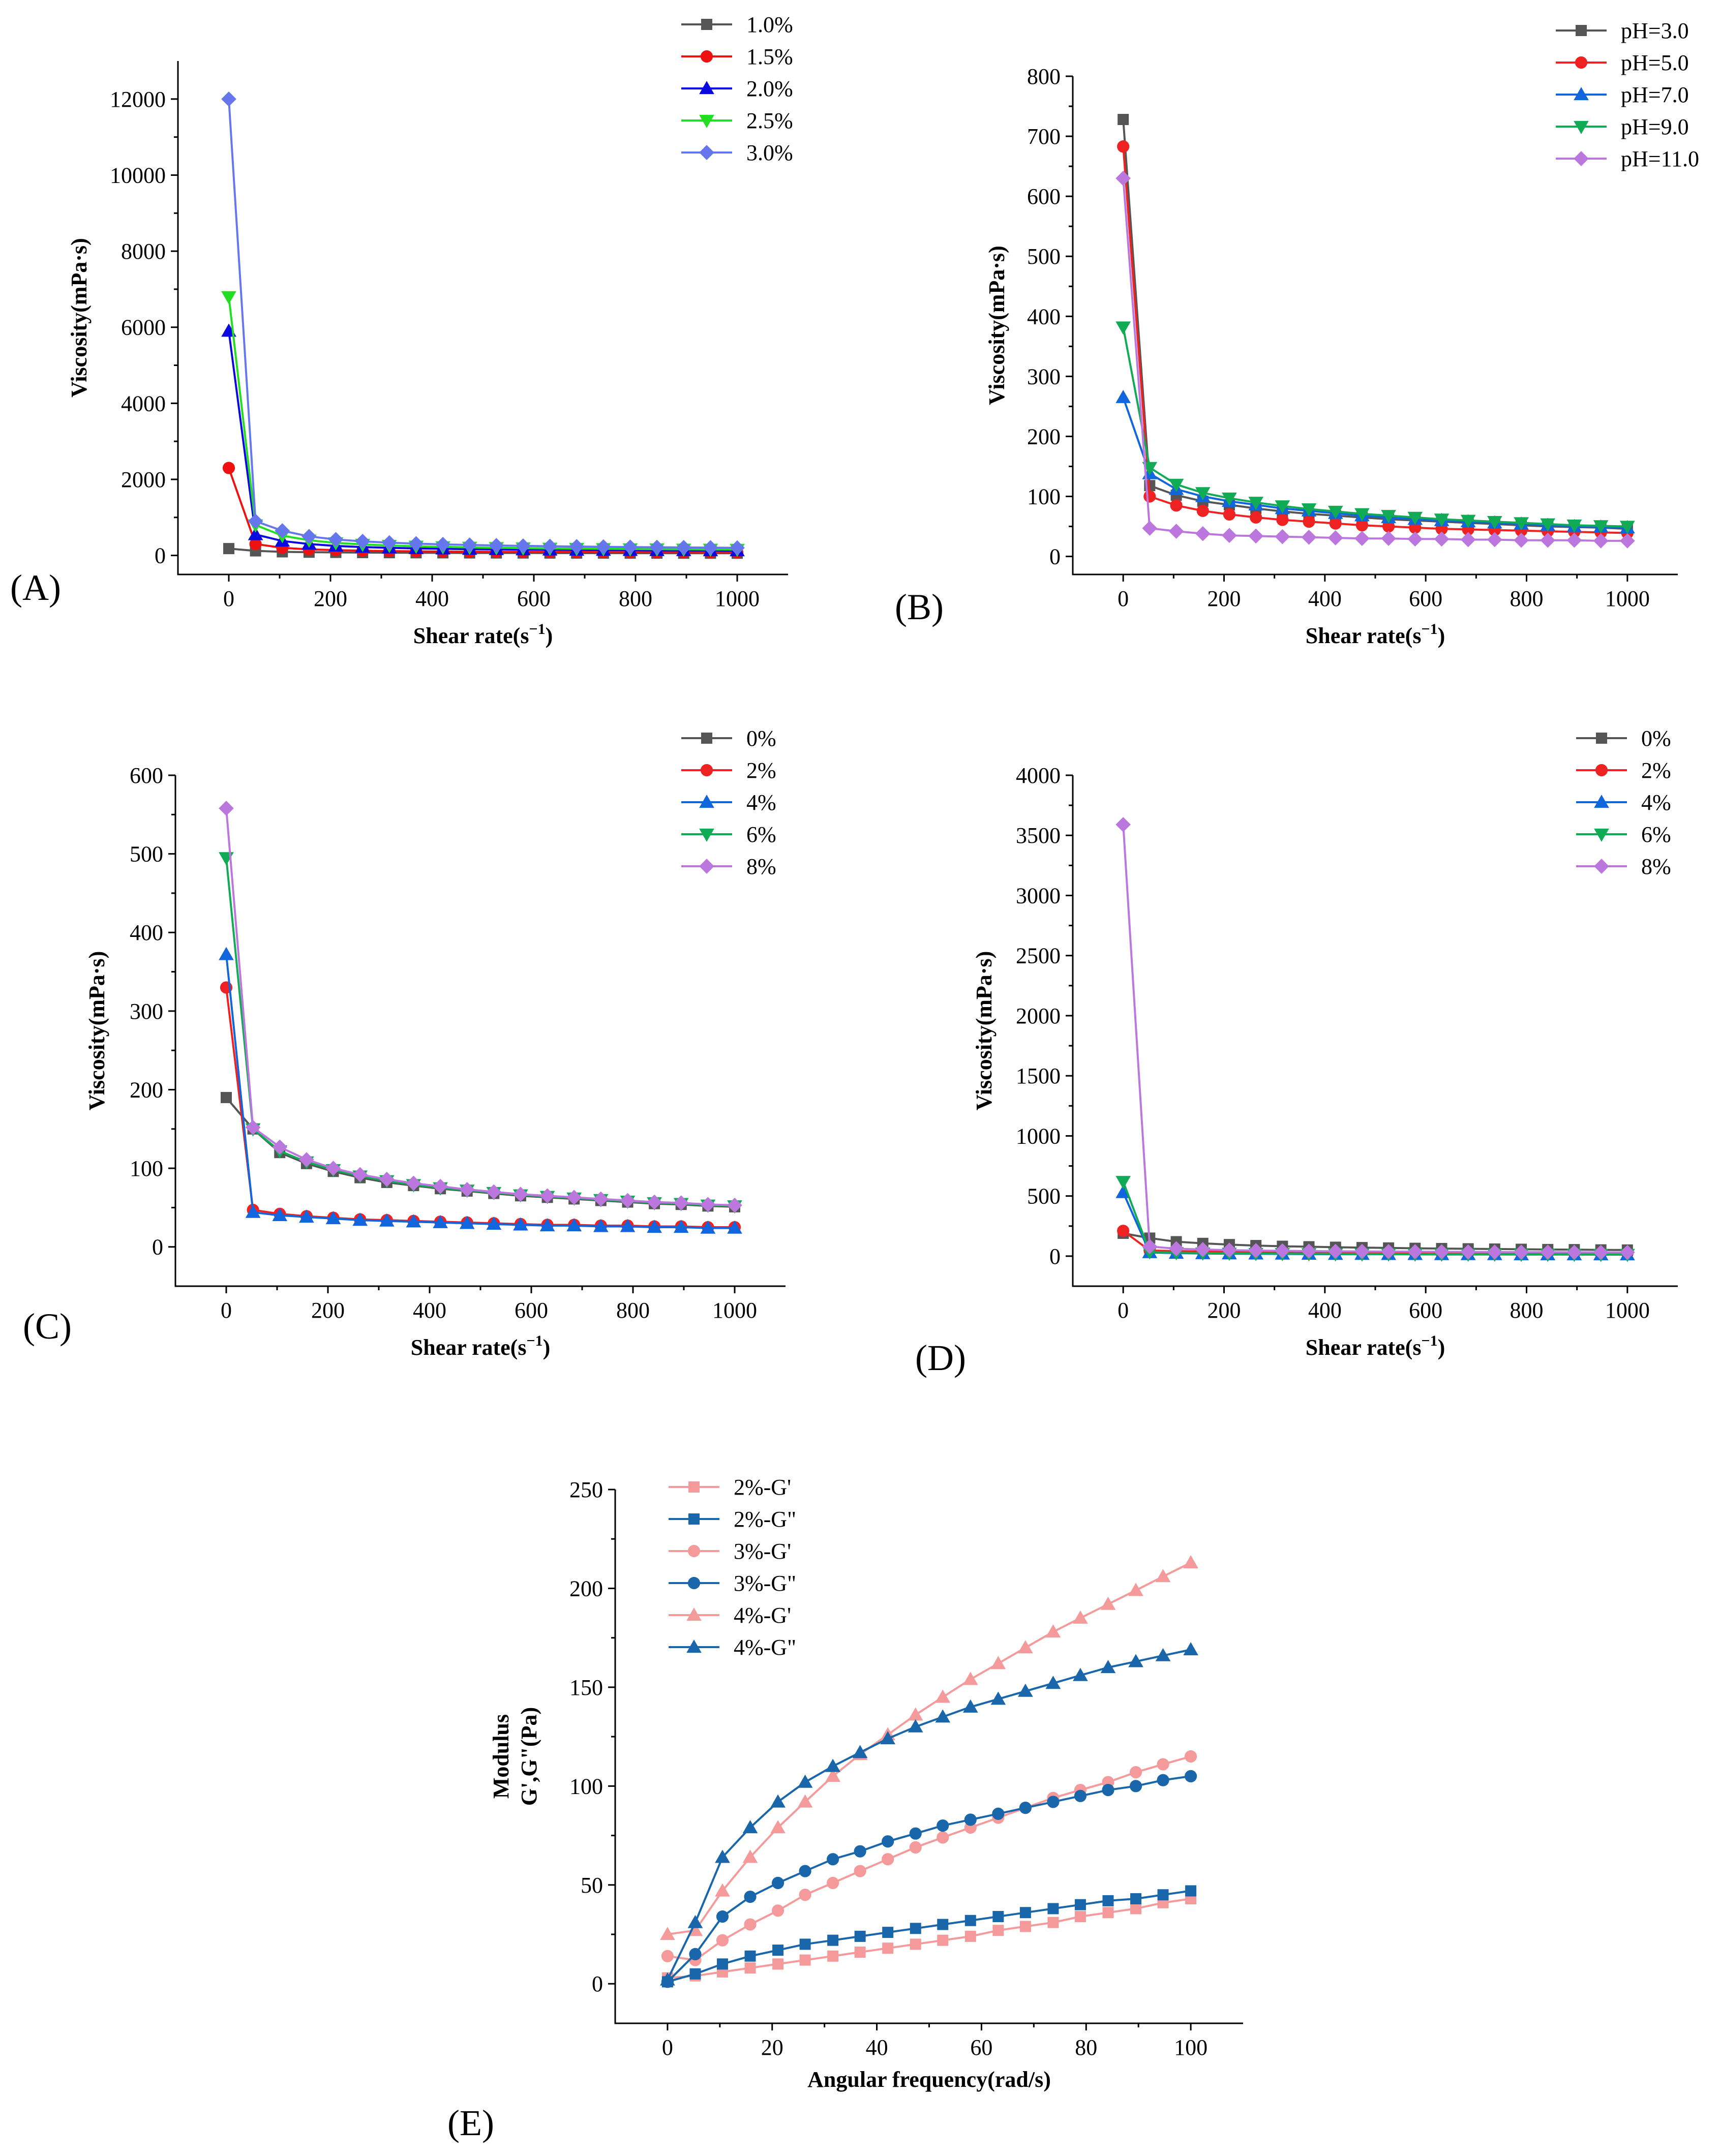 This screenshot has height=2156, width=1720. Describe the element at coordinates (1123, 598) in the screenshot. I see `x-tick-label-b: 0` at that location.